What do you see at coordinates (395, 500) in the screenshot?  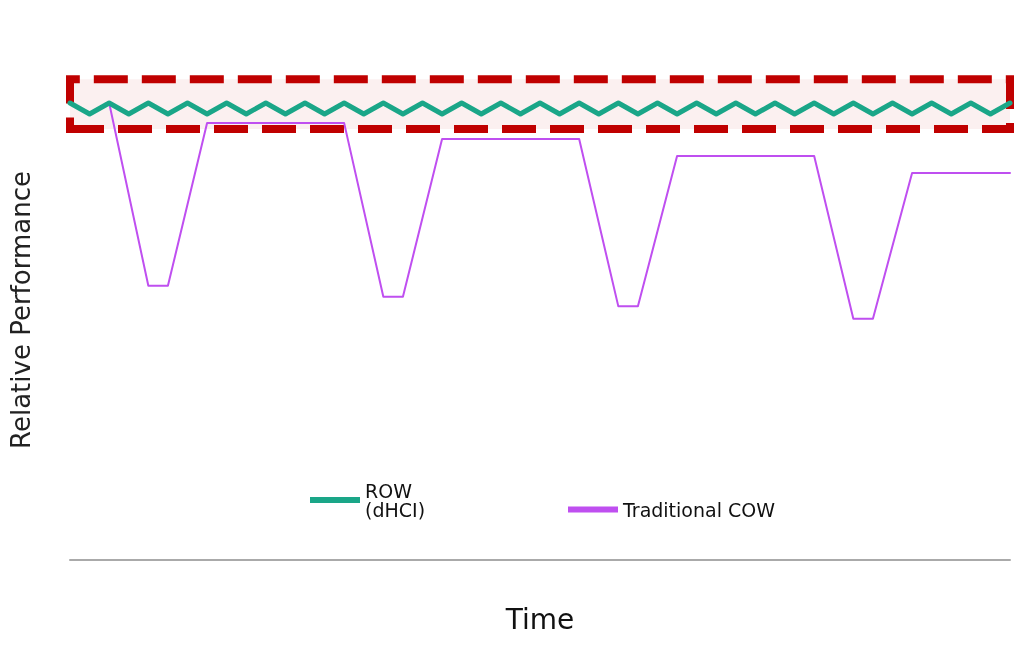 I see `legend-label: ROW (dHCI)` at bounding box center [395, 500].